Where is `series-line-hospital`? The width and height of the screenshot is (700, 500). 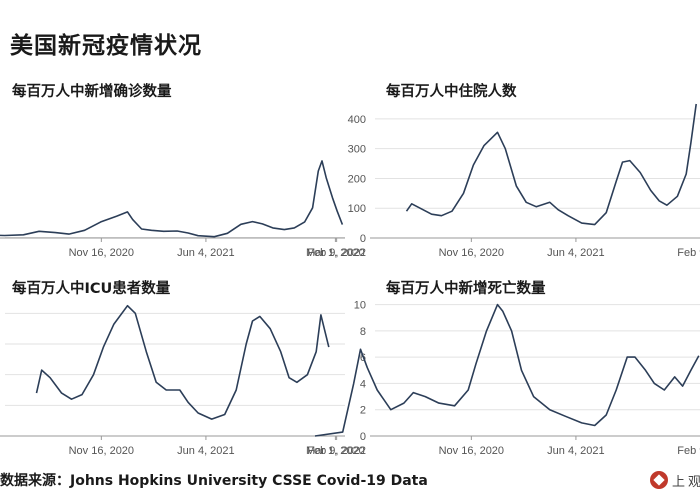 series-line-hospital is located at coordinates (551, 164).